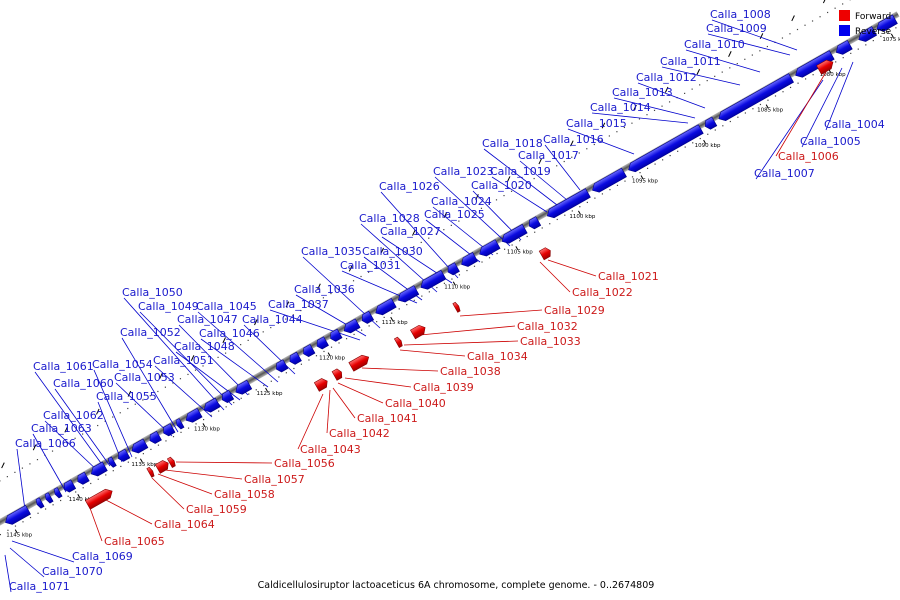  Describe the element at coordinates (61, 428) in the screenshot. I see `reverse-gene-label: Calla_1063` at that location.